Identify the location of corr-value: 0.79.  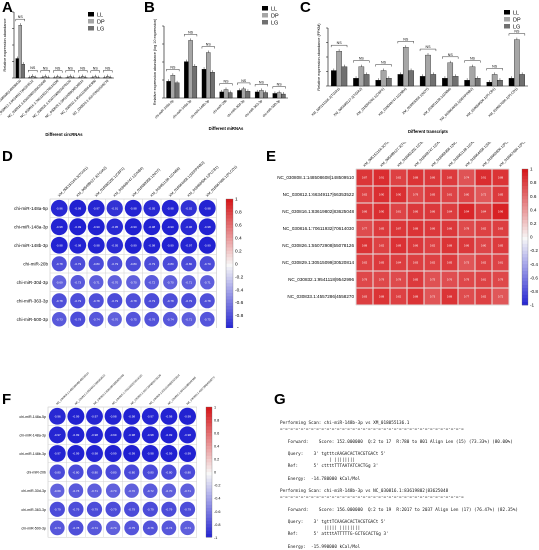
(365, 280).